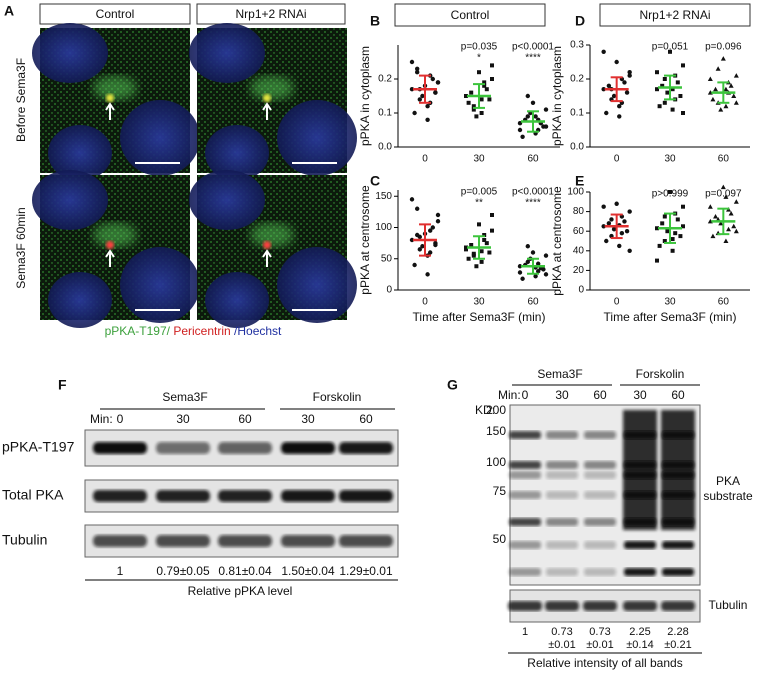 This screenshot has width=757, height=677. Describe the element at coordinates (496, 462) in the screenshot. I see `kd-marker: 100` at that location.